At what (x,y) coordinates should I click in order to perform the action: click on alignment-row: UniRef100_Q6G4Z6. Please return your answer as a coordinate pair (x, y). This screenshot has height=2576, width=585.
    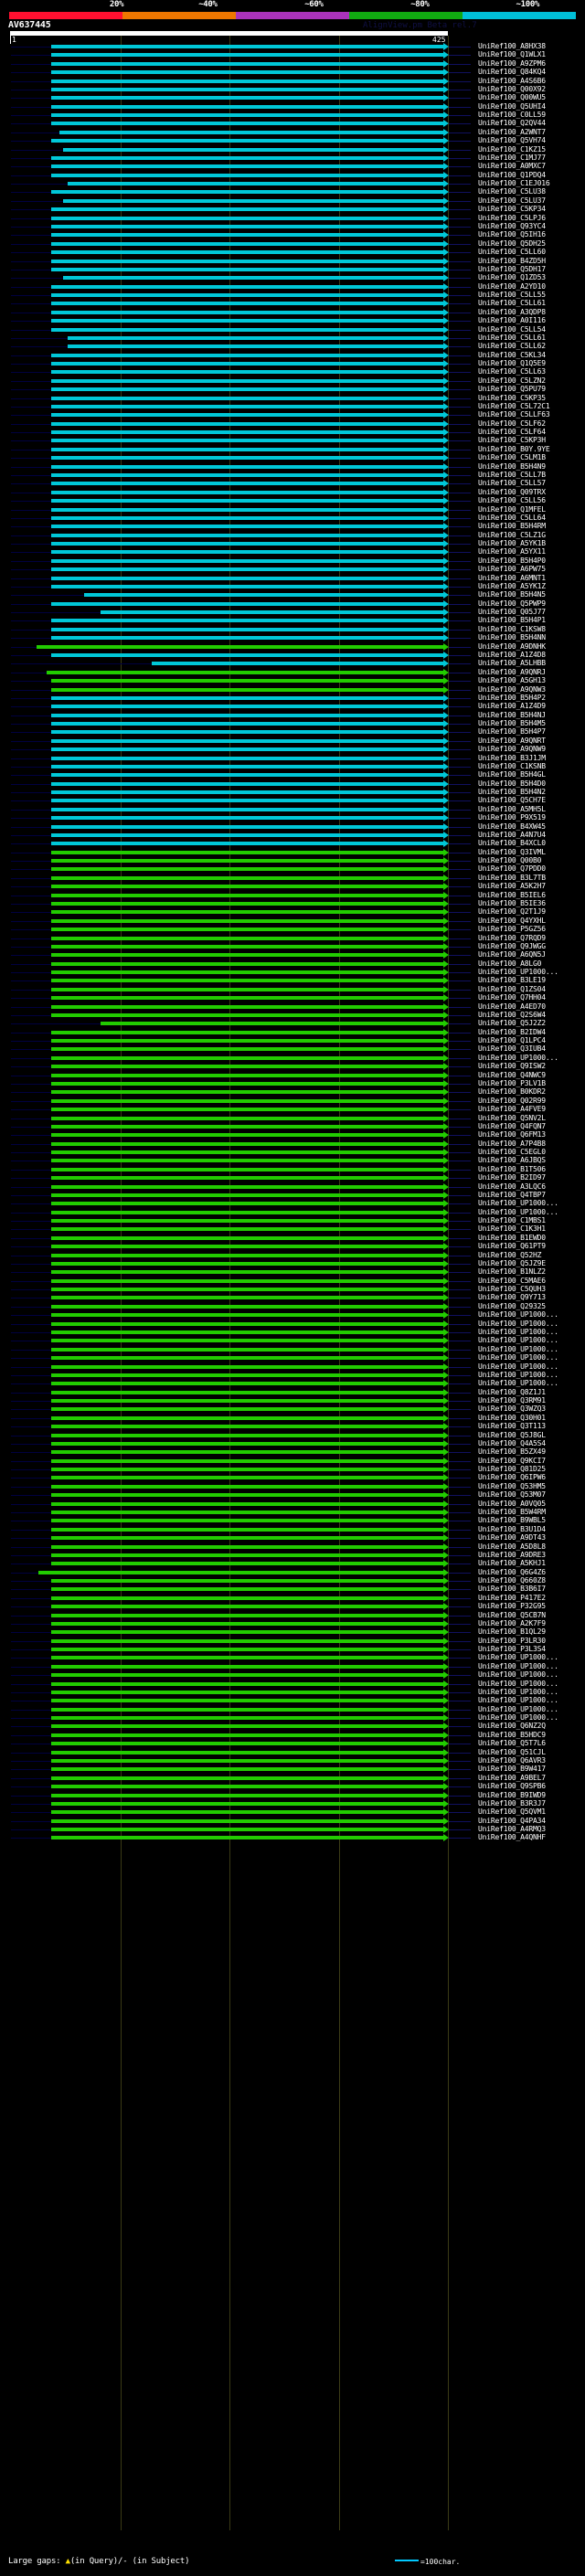
    Looking at the image, I should click on (293, 1572).